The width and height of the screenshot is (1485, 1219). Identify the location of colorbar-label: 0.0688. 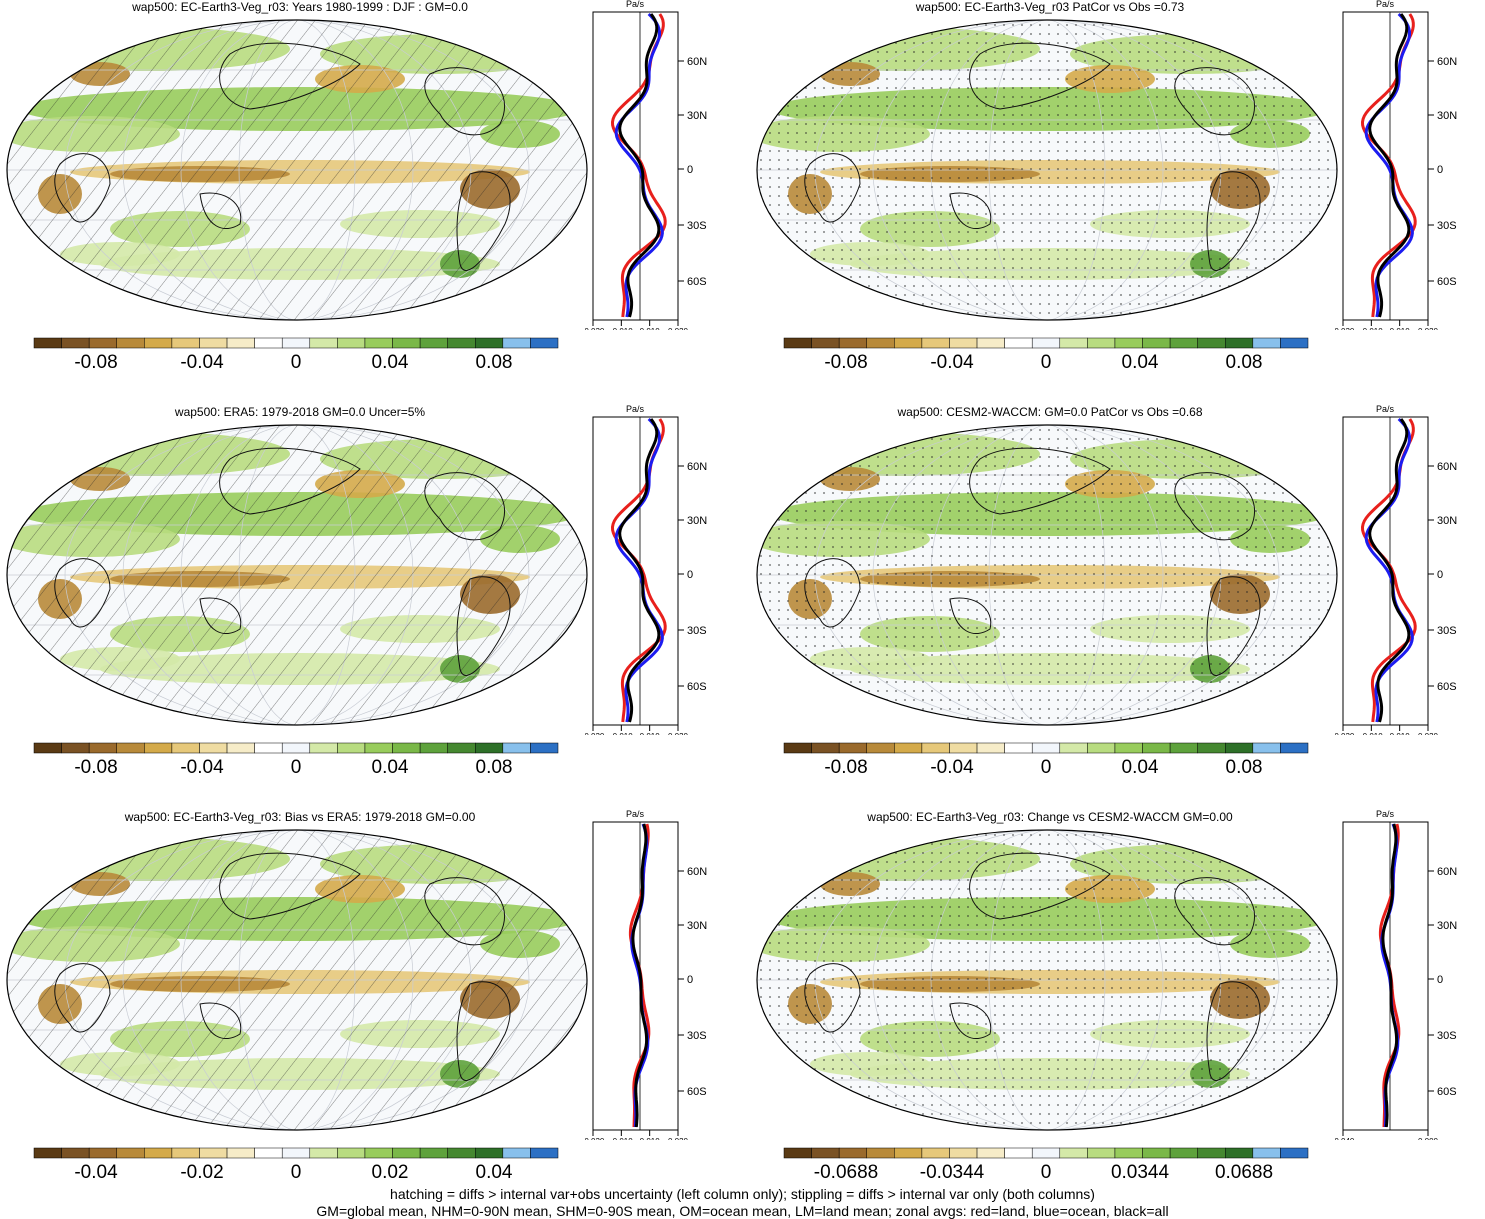
(1244, 1172).